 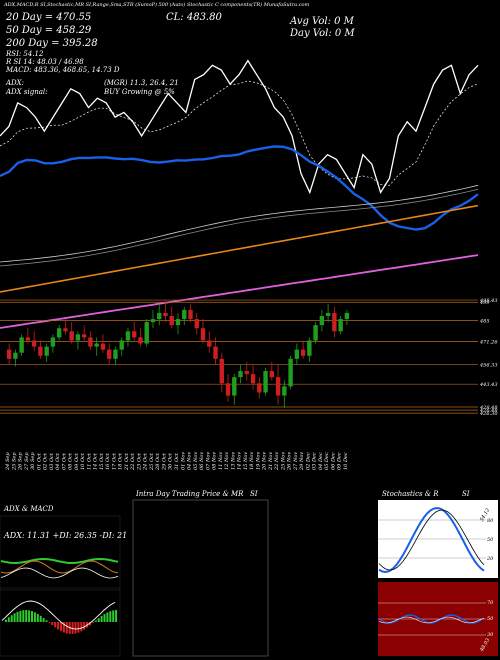 I want to click on date-label: 18 Nov, so click(x=252, y=461).